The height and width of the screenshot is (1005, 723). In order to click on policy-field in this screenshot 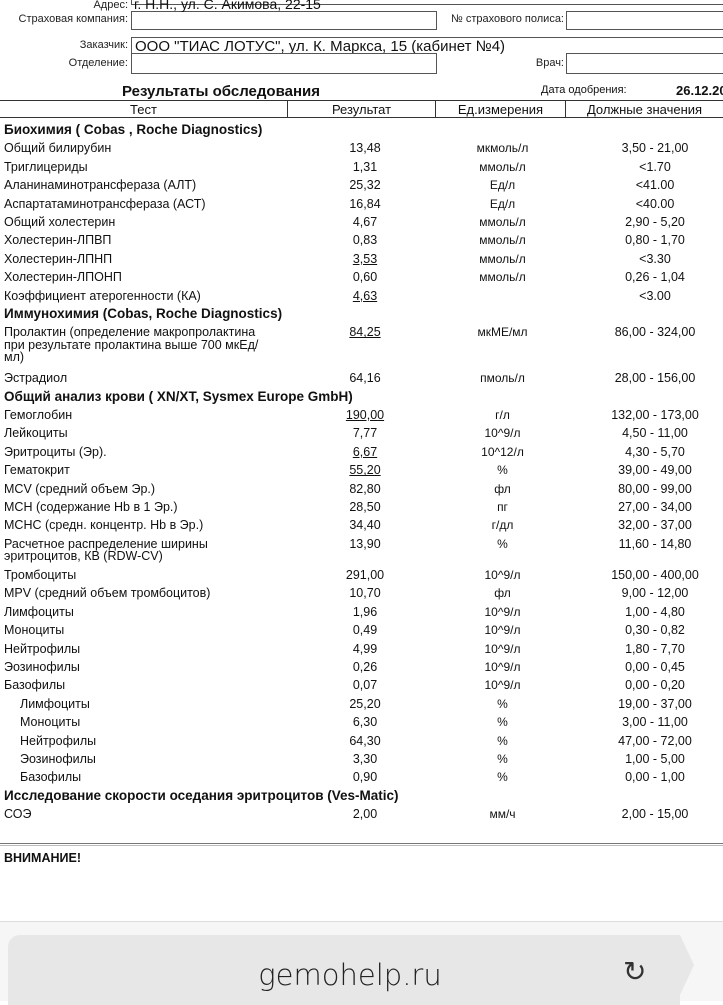, I will do `click(644, 20)`.